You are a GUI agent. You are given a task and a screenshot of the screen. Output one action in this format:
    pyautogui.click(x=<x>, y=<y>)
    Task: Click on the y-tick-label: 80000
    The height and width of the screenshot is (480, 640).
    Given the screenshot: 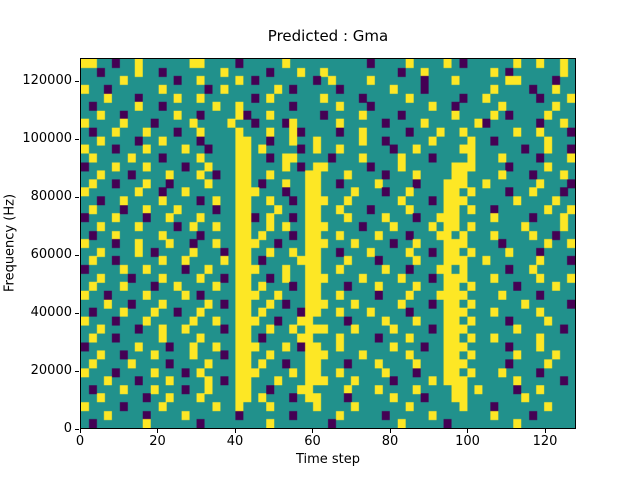 What is the action you would take?
    pyautogui.click(x=51, y=197)
    